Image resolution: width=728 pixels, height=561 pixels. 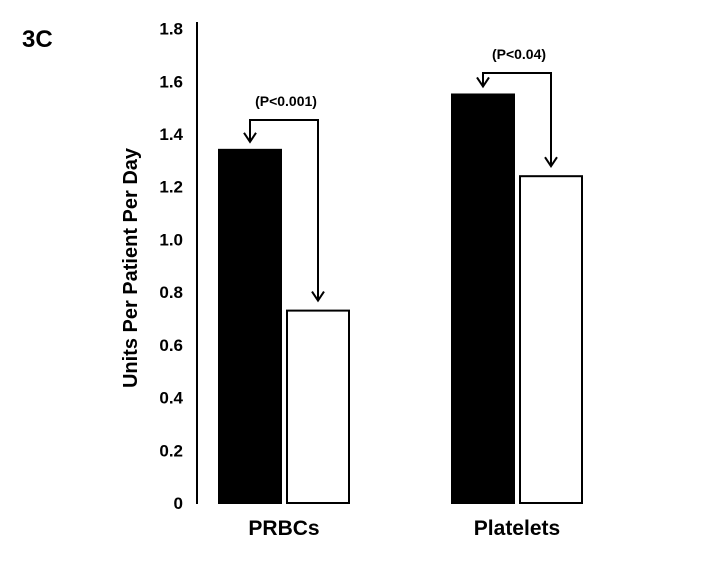 What do you see at coordinates (318, 406) in the screenshot?
I see `bar-prbcs-after` at bounding box center [318, 406].